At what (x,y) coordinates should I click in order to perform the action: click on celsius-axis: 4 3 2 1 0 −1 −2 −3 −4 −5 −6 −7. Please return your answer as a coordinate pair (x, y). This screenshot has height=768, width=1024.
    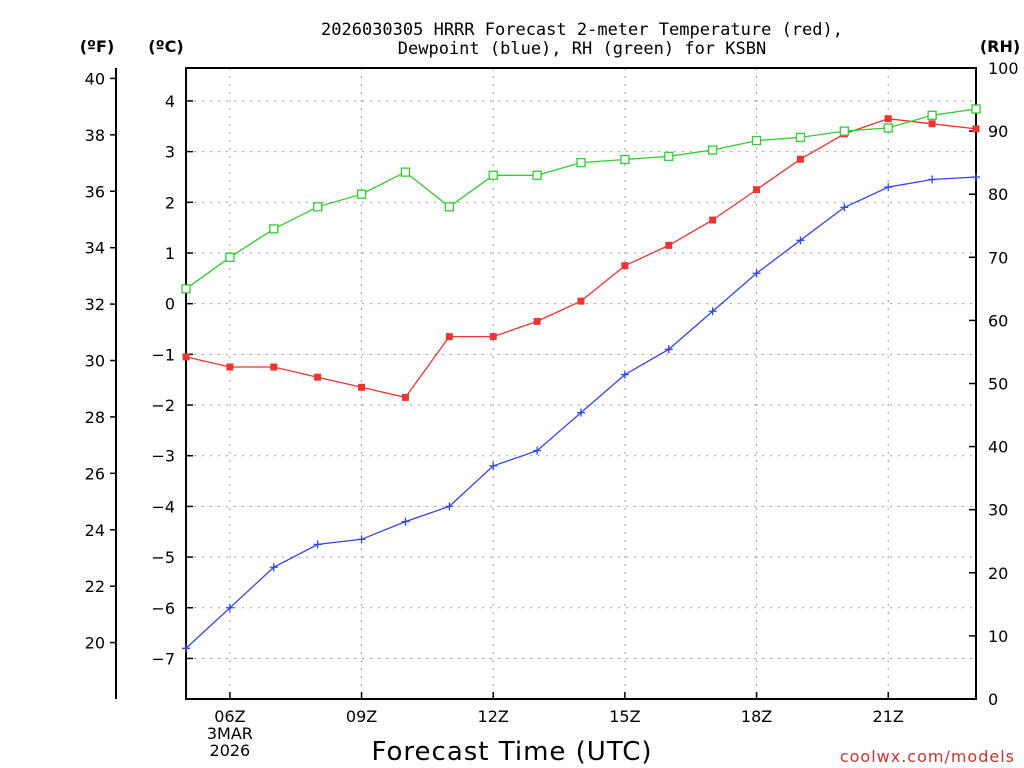
    Looking at the image, I should click on (172, 380).